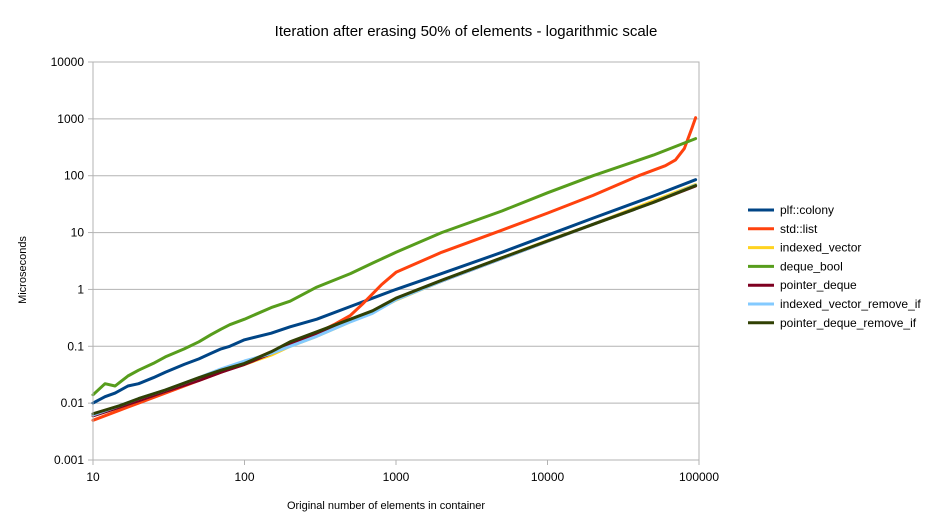 This screenshot has width=945, height=531. Describe the element at coordinates (73, 403) in the screenshot. I see `y-tick-label: 0.01` at that location.